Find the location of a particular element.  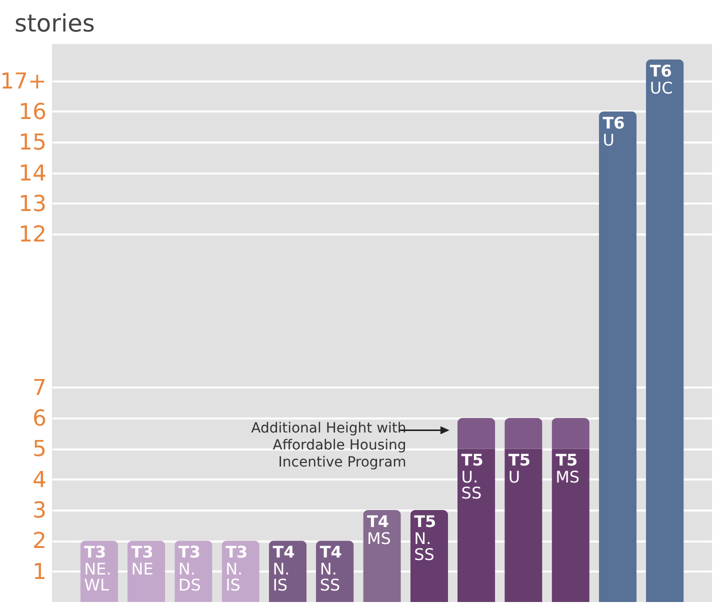

category-label: T3 NE. WL is located at coordinates (98, 568).